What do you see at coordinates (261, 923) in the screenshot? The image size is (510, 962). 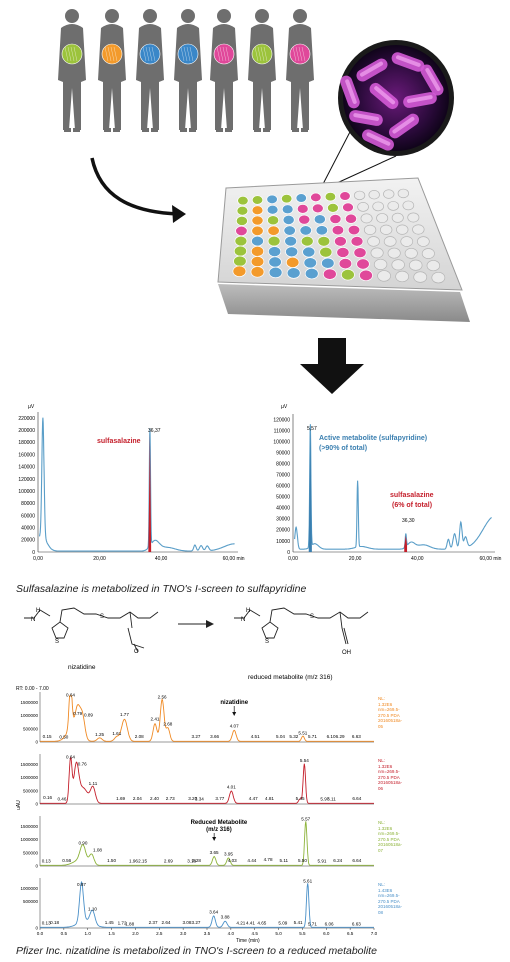 I see `trace-peak-label: 4.65` at bounding box center [261, 923].